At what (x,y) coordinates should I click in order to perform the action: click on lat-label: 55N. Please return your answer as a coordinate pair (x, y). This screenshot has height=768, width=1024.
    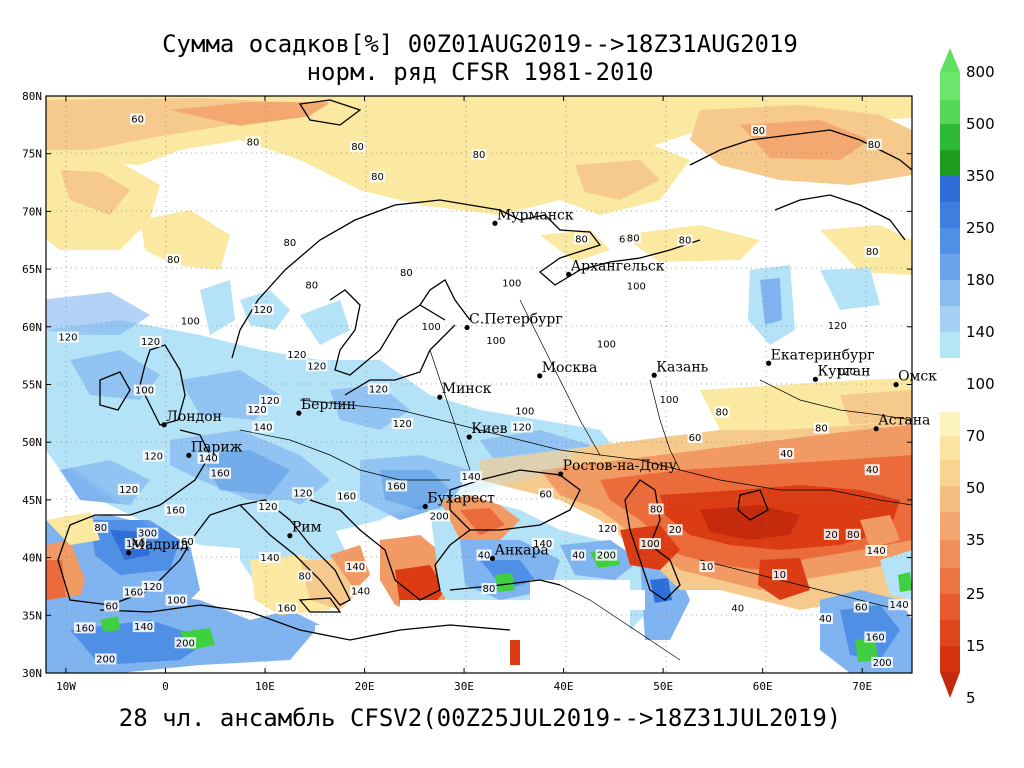
    Looking at the image, I should click on (32, 385).